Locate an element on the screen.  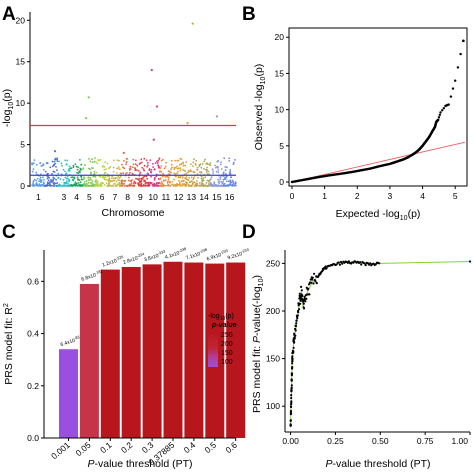
manhattan-points is located at coordinates (134, 172).